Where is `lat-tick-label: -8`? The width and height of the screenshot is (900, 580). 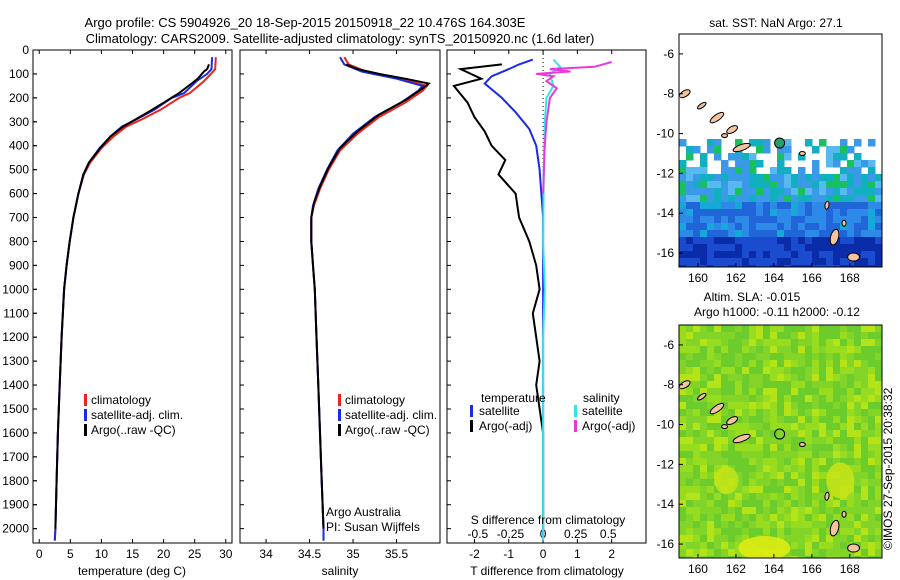 lat-tick-label: -8 is located at coordinates (668, 385).